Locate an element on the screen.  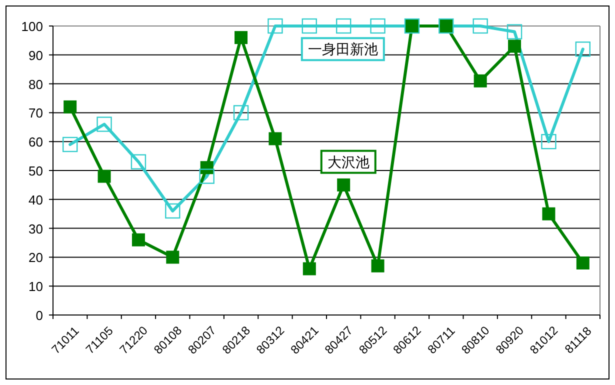
y-tick-label: 20 is located at coordinates (35, 258).